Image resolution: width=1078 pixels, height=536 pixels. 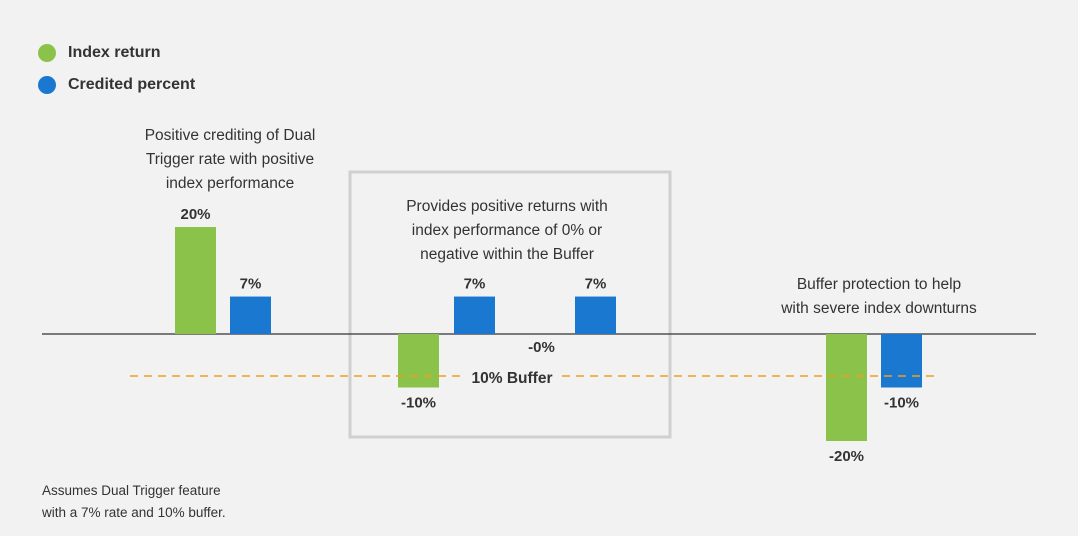 I want to click on data-label-index-return: 20%, so click(x=195, y=214).